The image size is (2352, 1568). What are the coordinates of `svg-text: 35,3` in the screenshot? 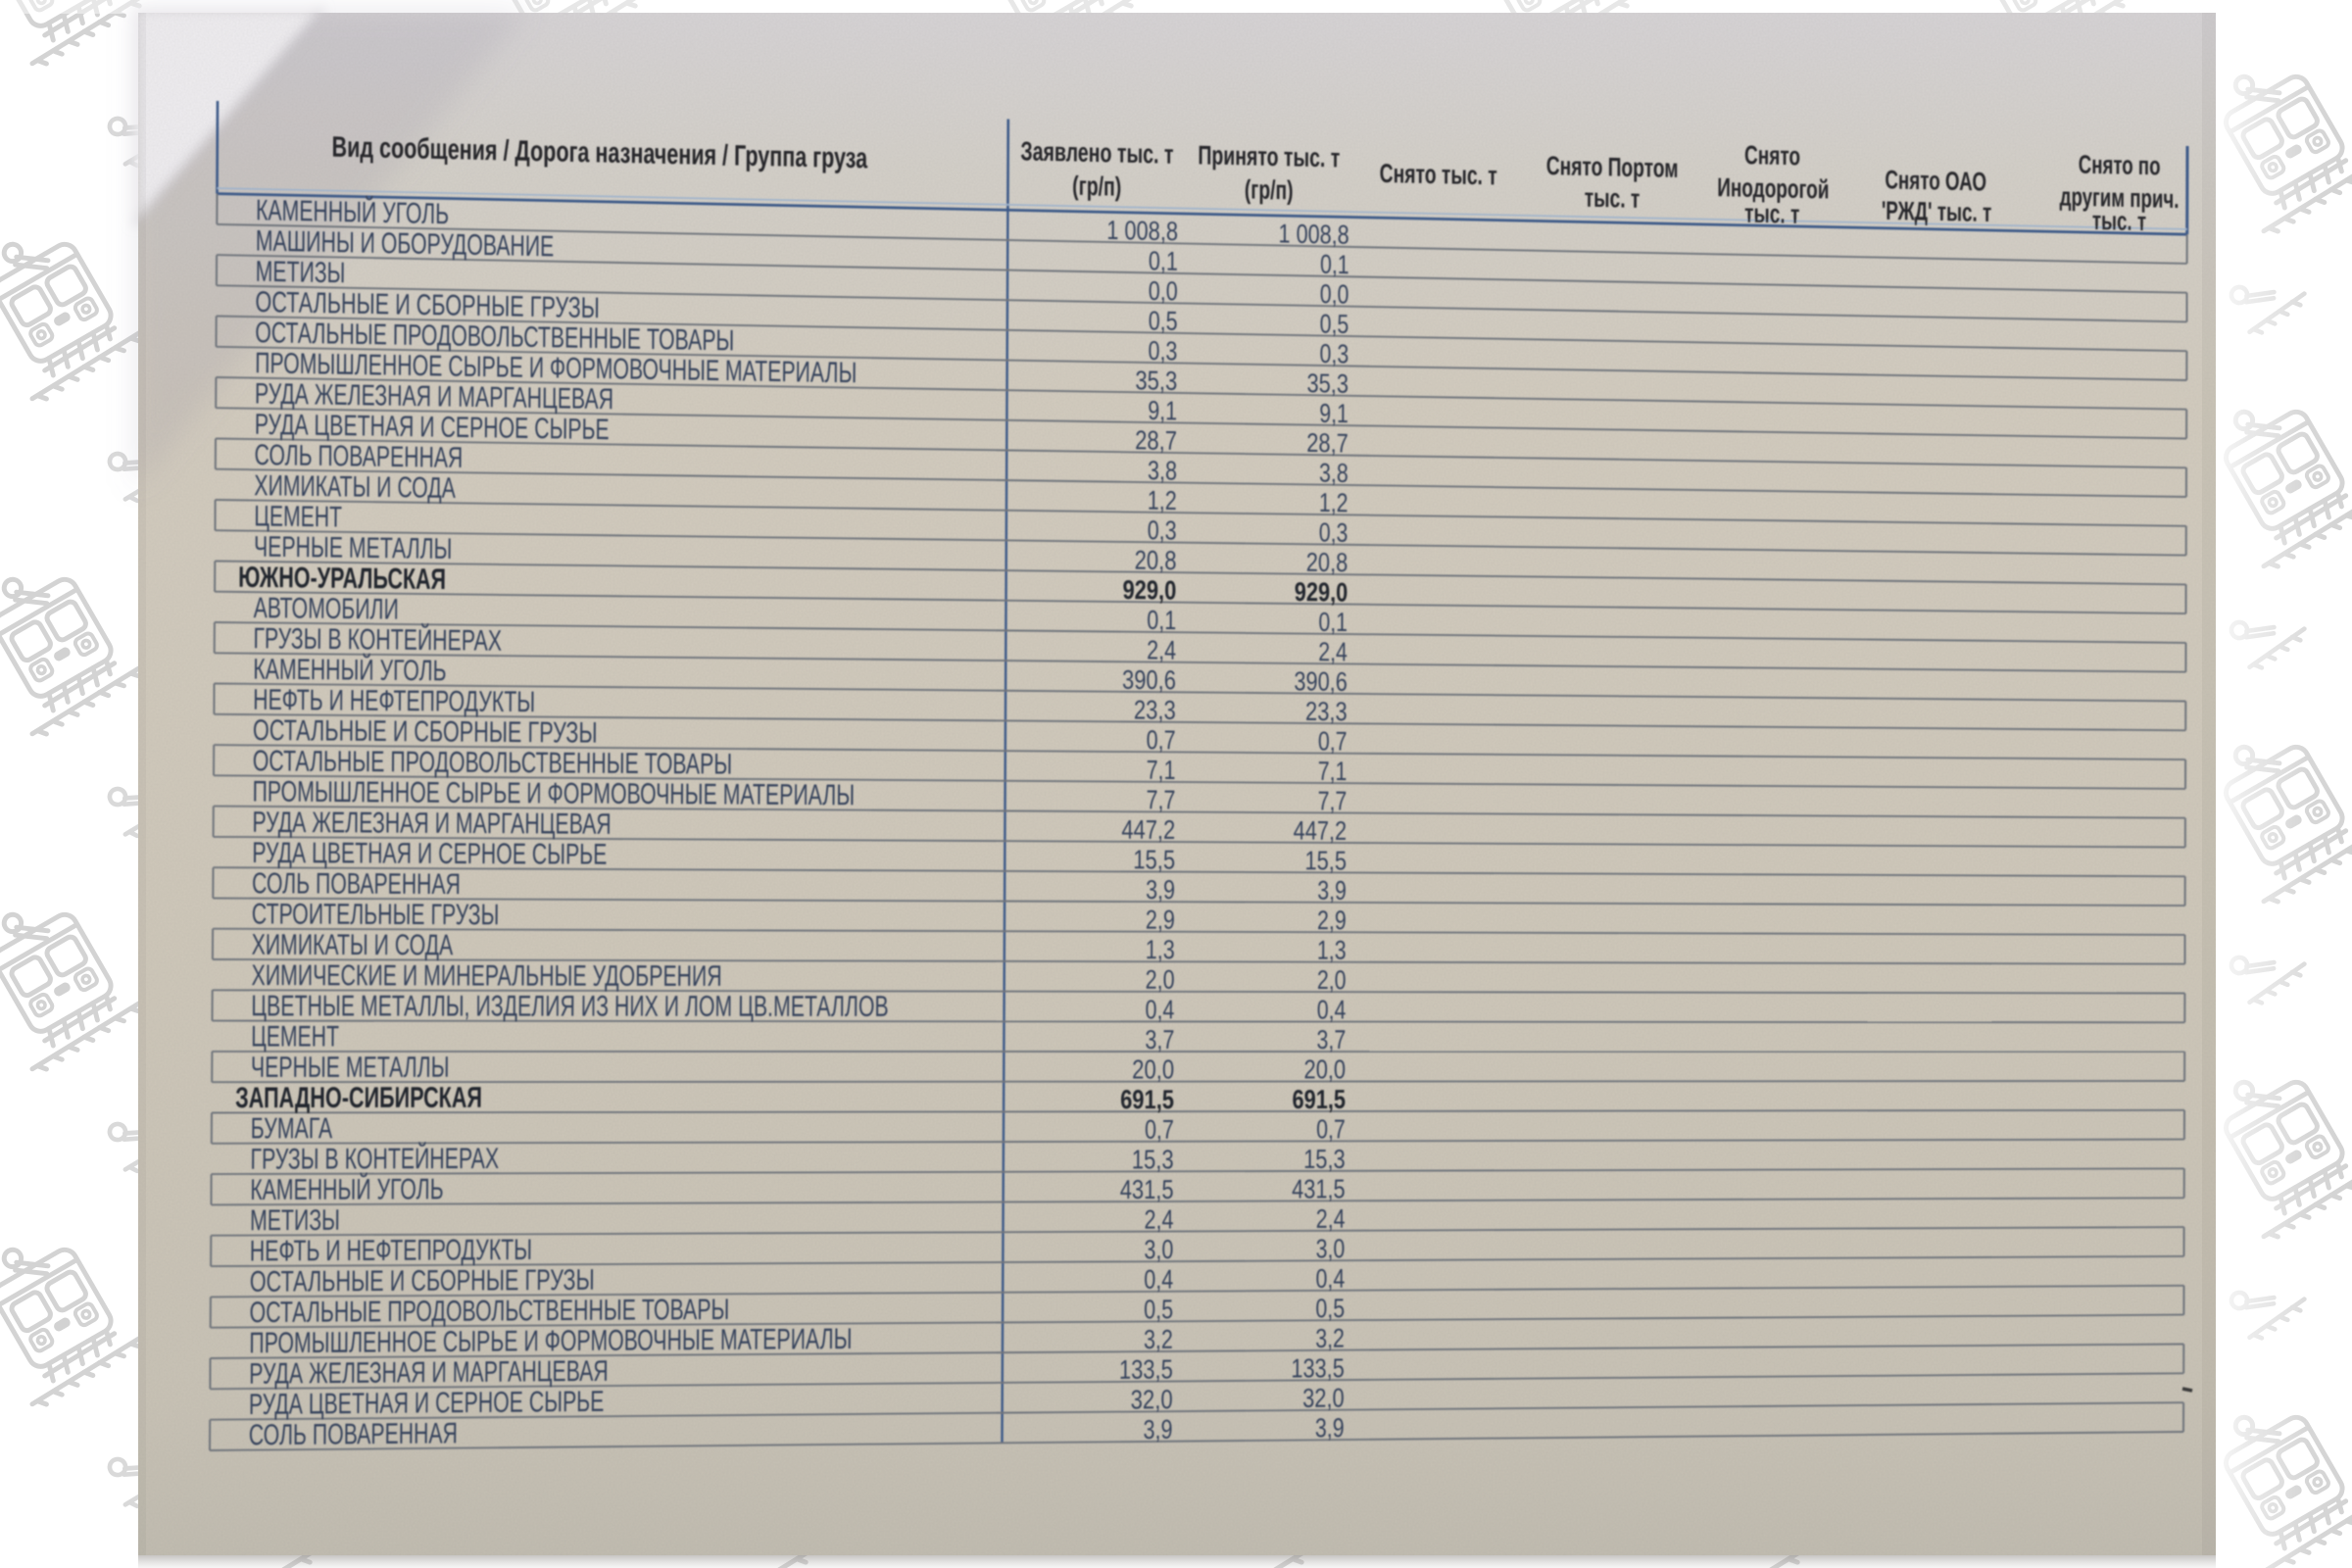 It's located at (1156, 381).